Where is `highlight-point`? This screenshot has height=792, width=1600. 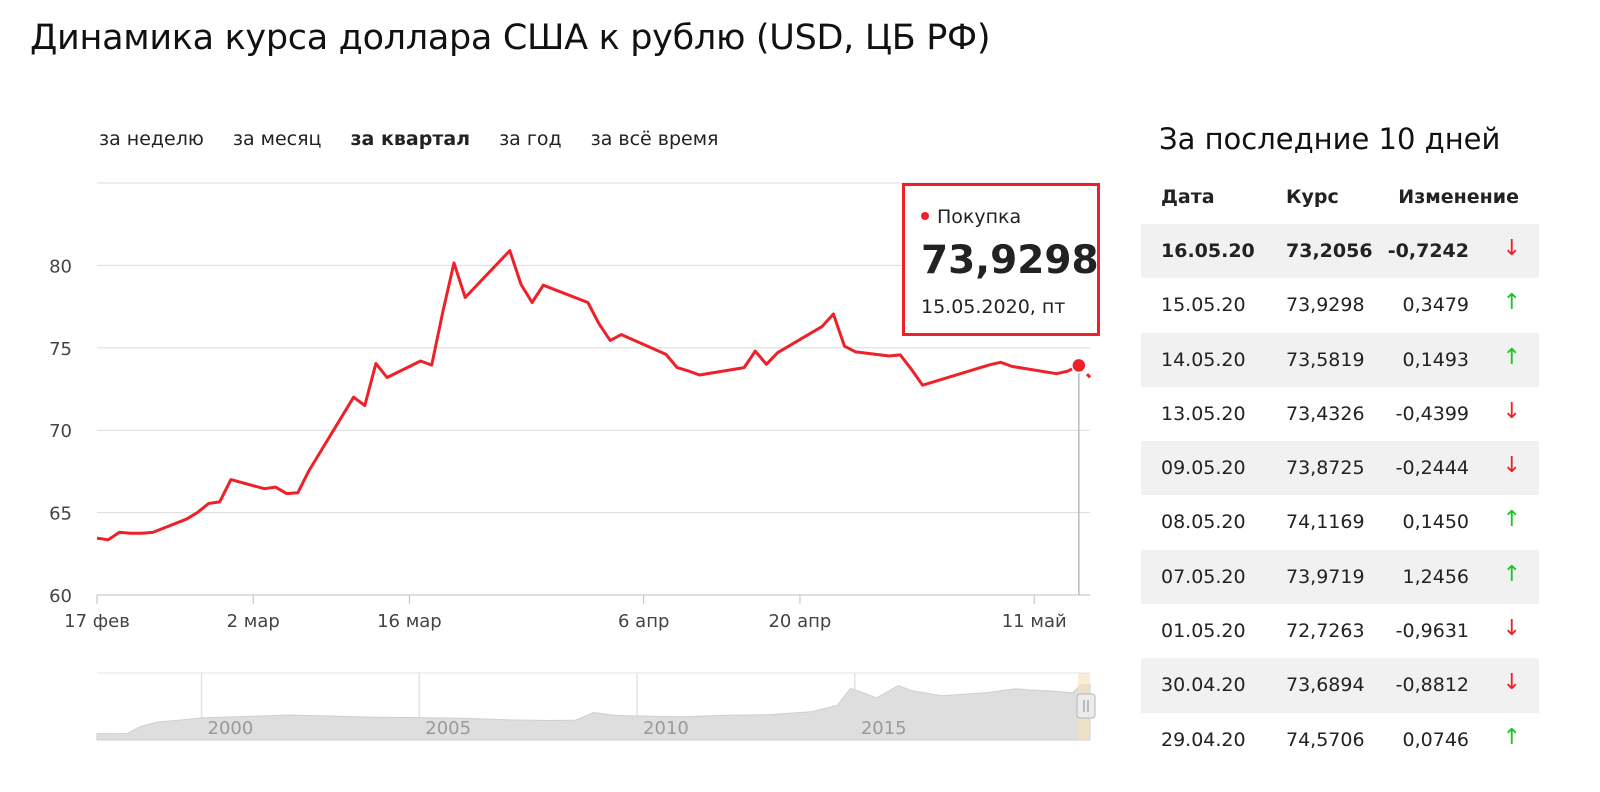 highlight-point is located at coordinates (1079, 365).